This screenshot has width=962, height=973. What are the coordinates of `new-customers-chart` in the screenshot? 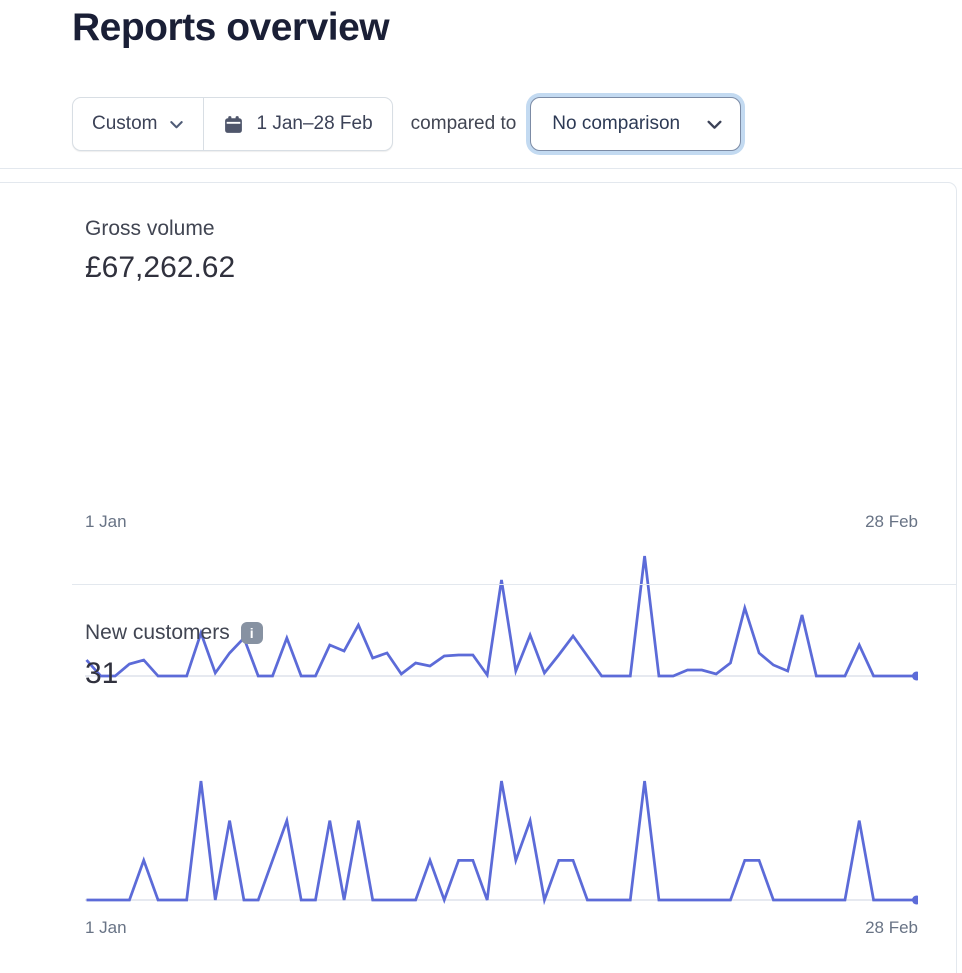 It's located at (501, 840).